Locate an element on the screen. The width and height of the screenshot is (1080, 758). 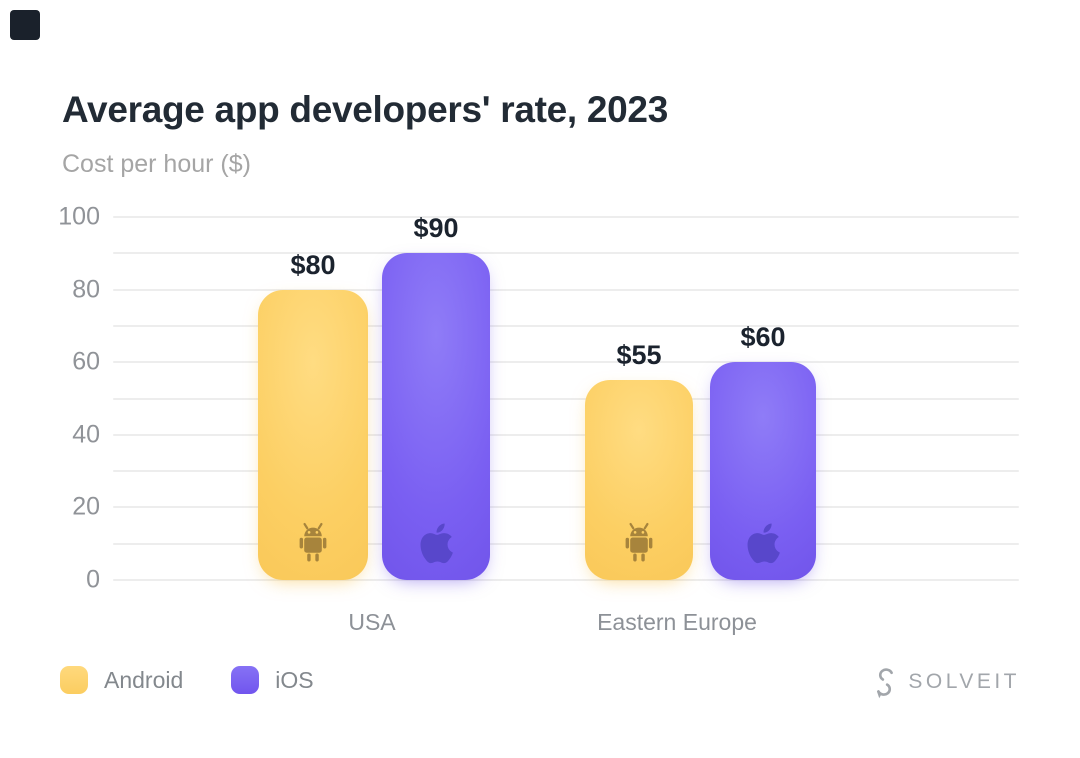
bar-value-label: $60 is located at coordinates (763, 337).